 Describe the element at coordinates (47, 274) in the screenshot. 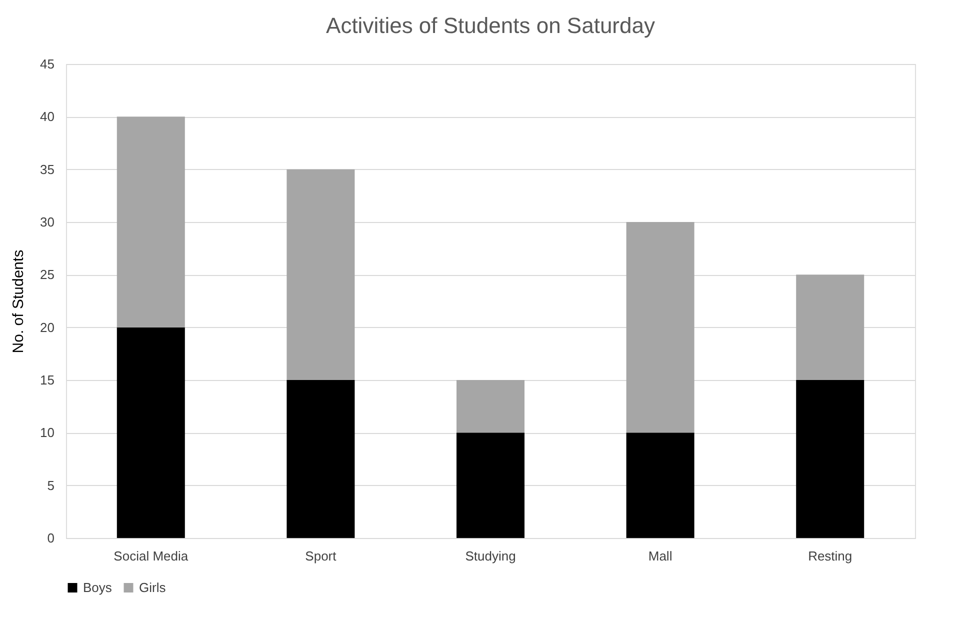

I see `y-tick-label: 25` at that location.